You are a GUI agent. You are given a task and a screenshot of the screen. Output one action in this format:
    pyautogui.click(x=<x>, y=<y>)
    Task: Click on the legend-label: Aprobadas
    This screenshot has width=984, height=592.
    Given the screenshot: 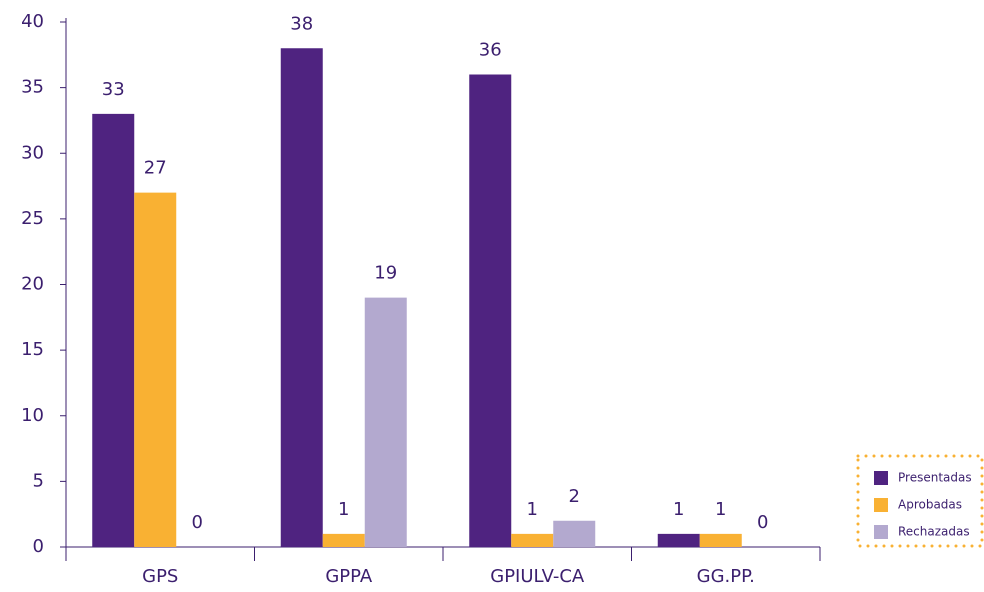 What is the action you would take?
    pyautogui.click(x=930, y=505)
    